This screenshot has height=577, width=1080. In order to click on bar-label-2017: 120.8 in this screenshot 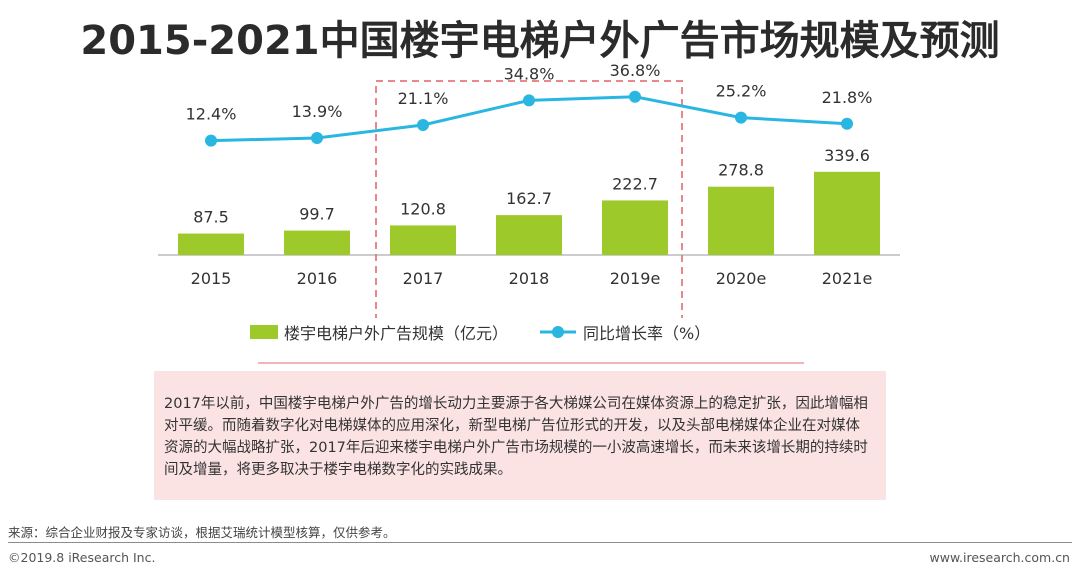, I will do `click(423, 208)`.